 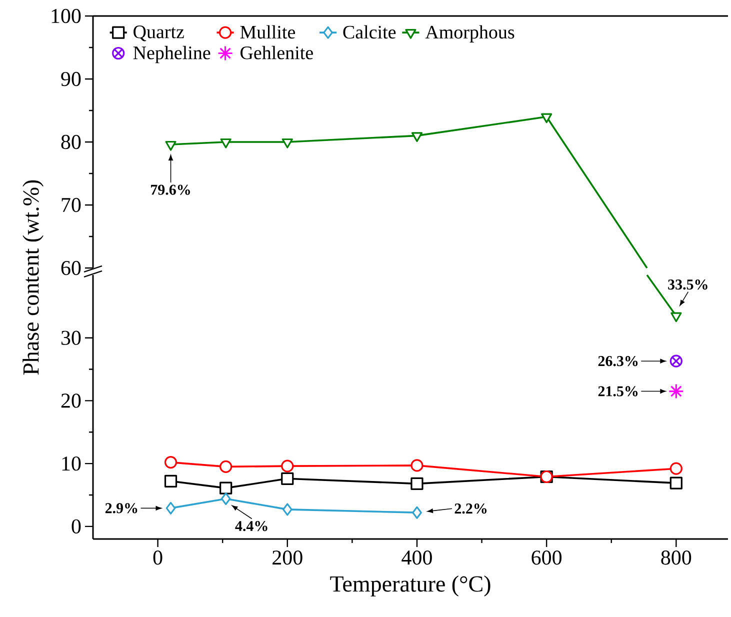 What do you see at coordinates (71, 268) in the screenshot?
I see `y-tick-label: 60` at bounding box center [71, 268].